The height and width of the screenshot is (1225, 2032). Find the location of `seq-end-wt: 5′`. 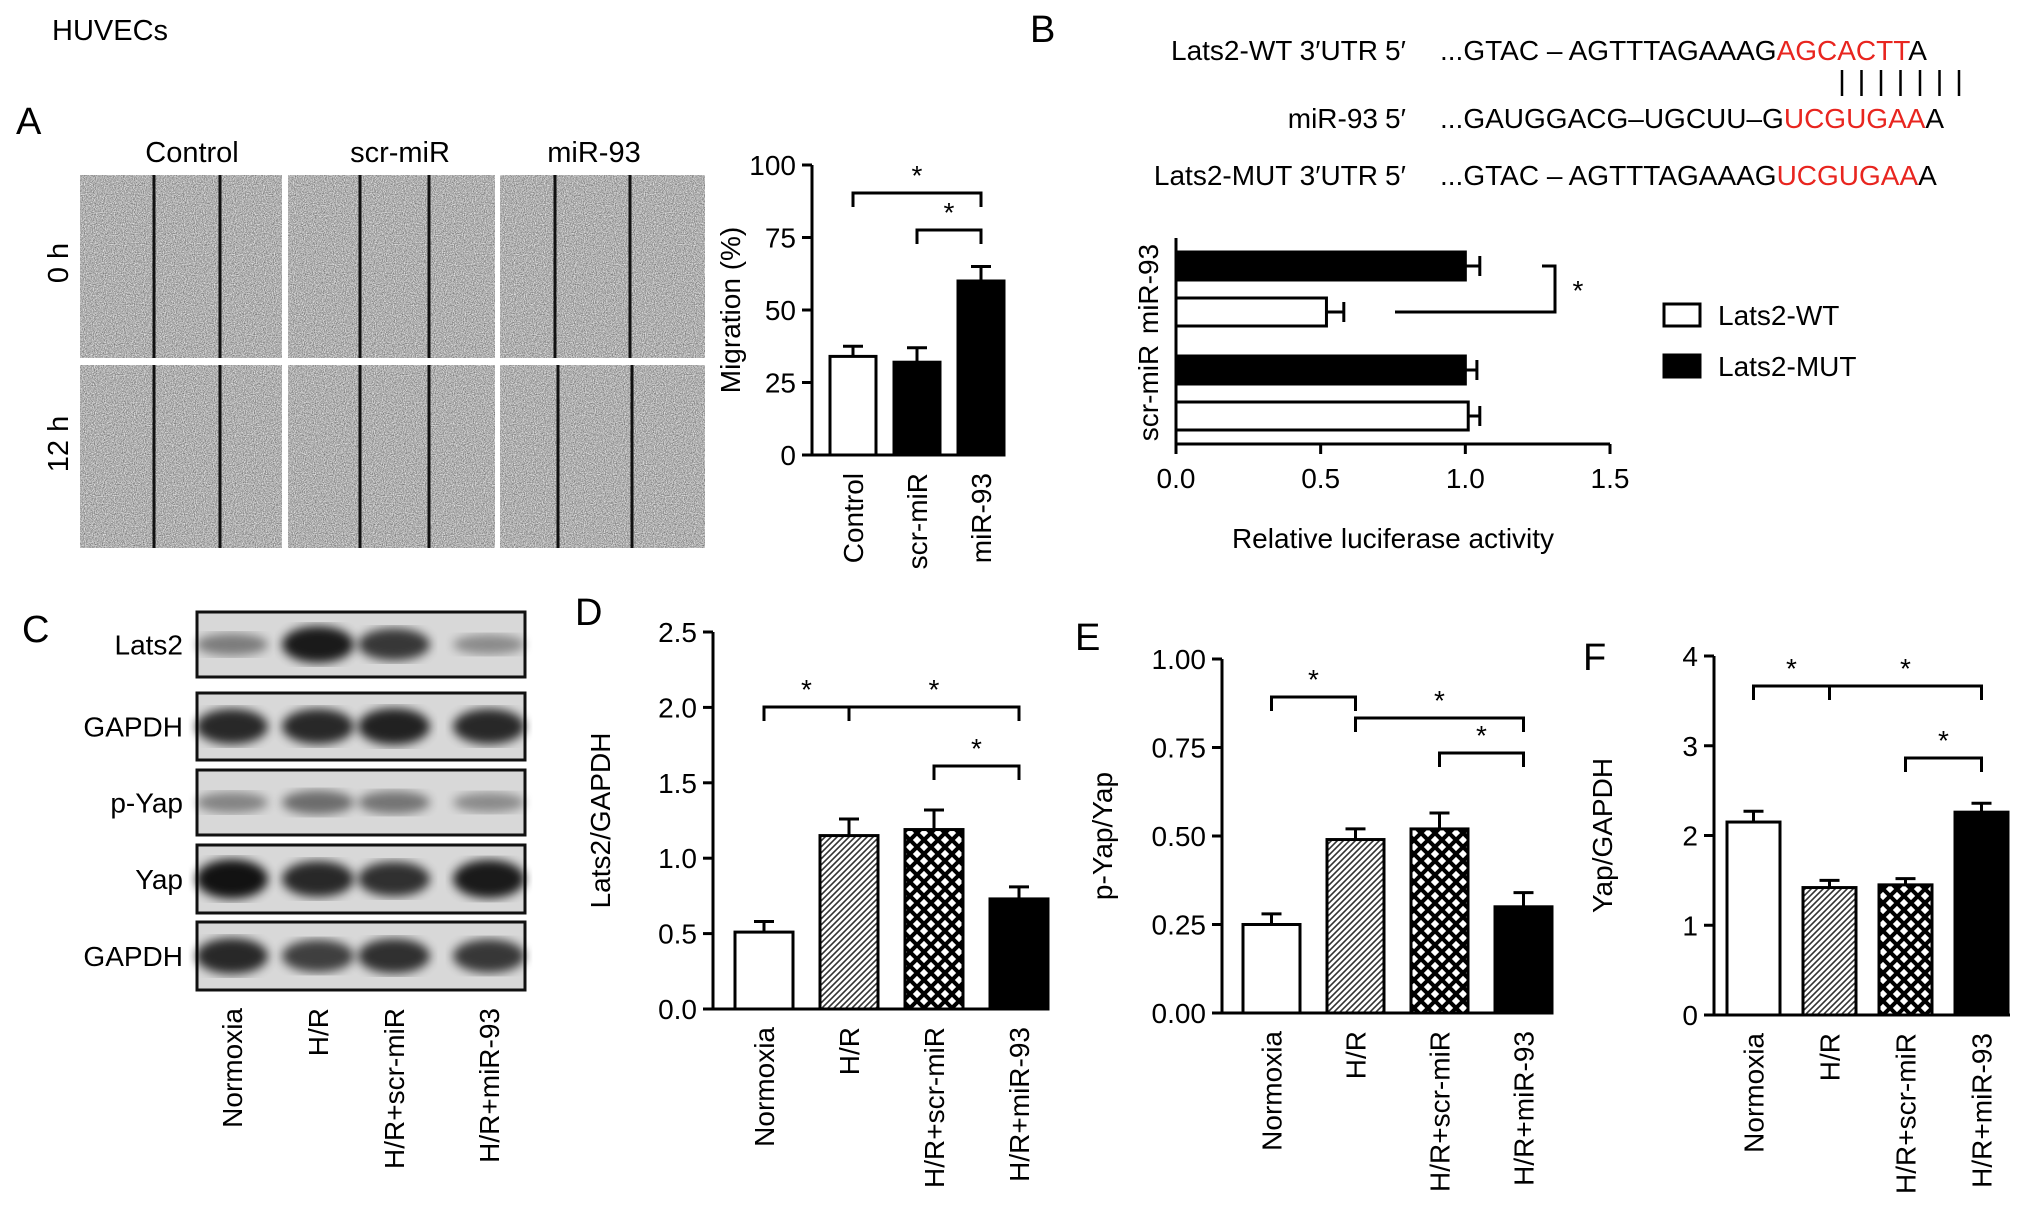

seq-end-wt: 5′ is located at coordinates (1395, 50).